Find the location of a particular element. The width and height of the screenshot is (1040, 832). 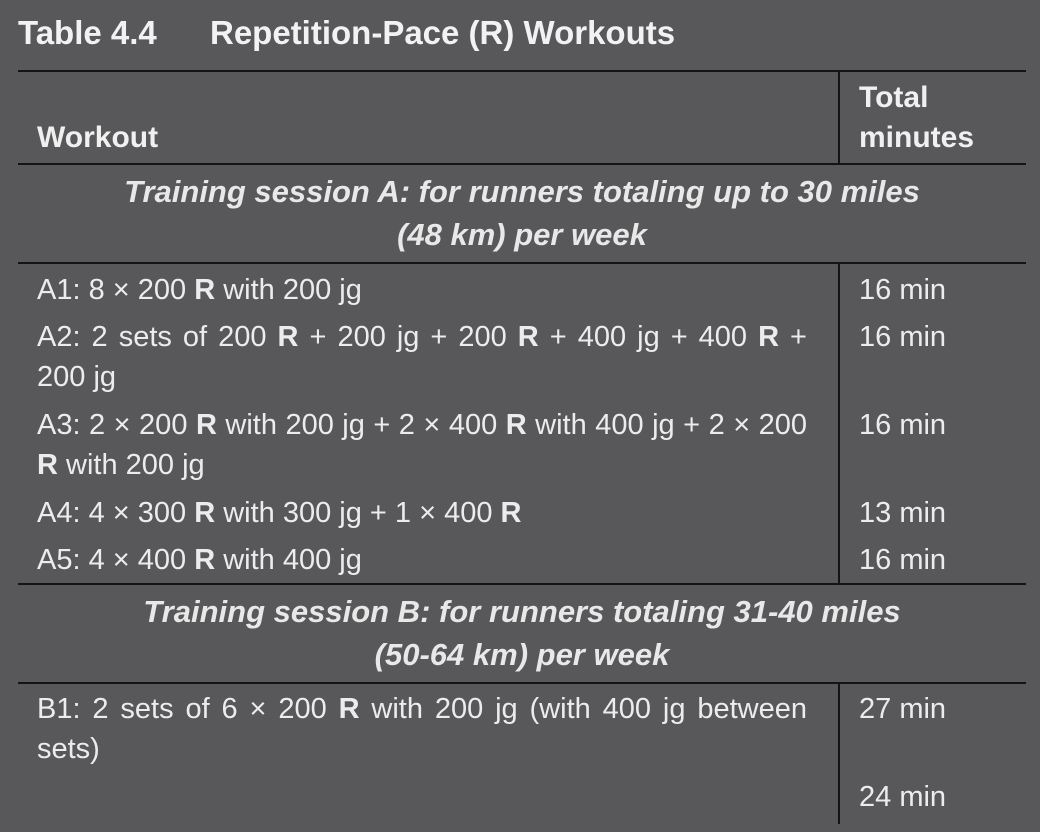

session-b-top-rule is located at coordinates (522, 584).